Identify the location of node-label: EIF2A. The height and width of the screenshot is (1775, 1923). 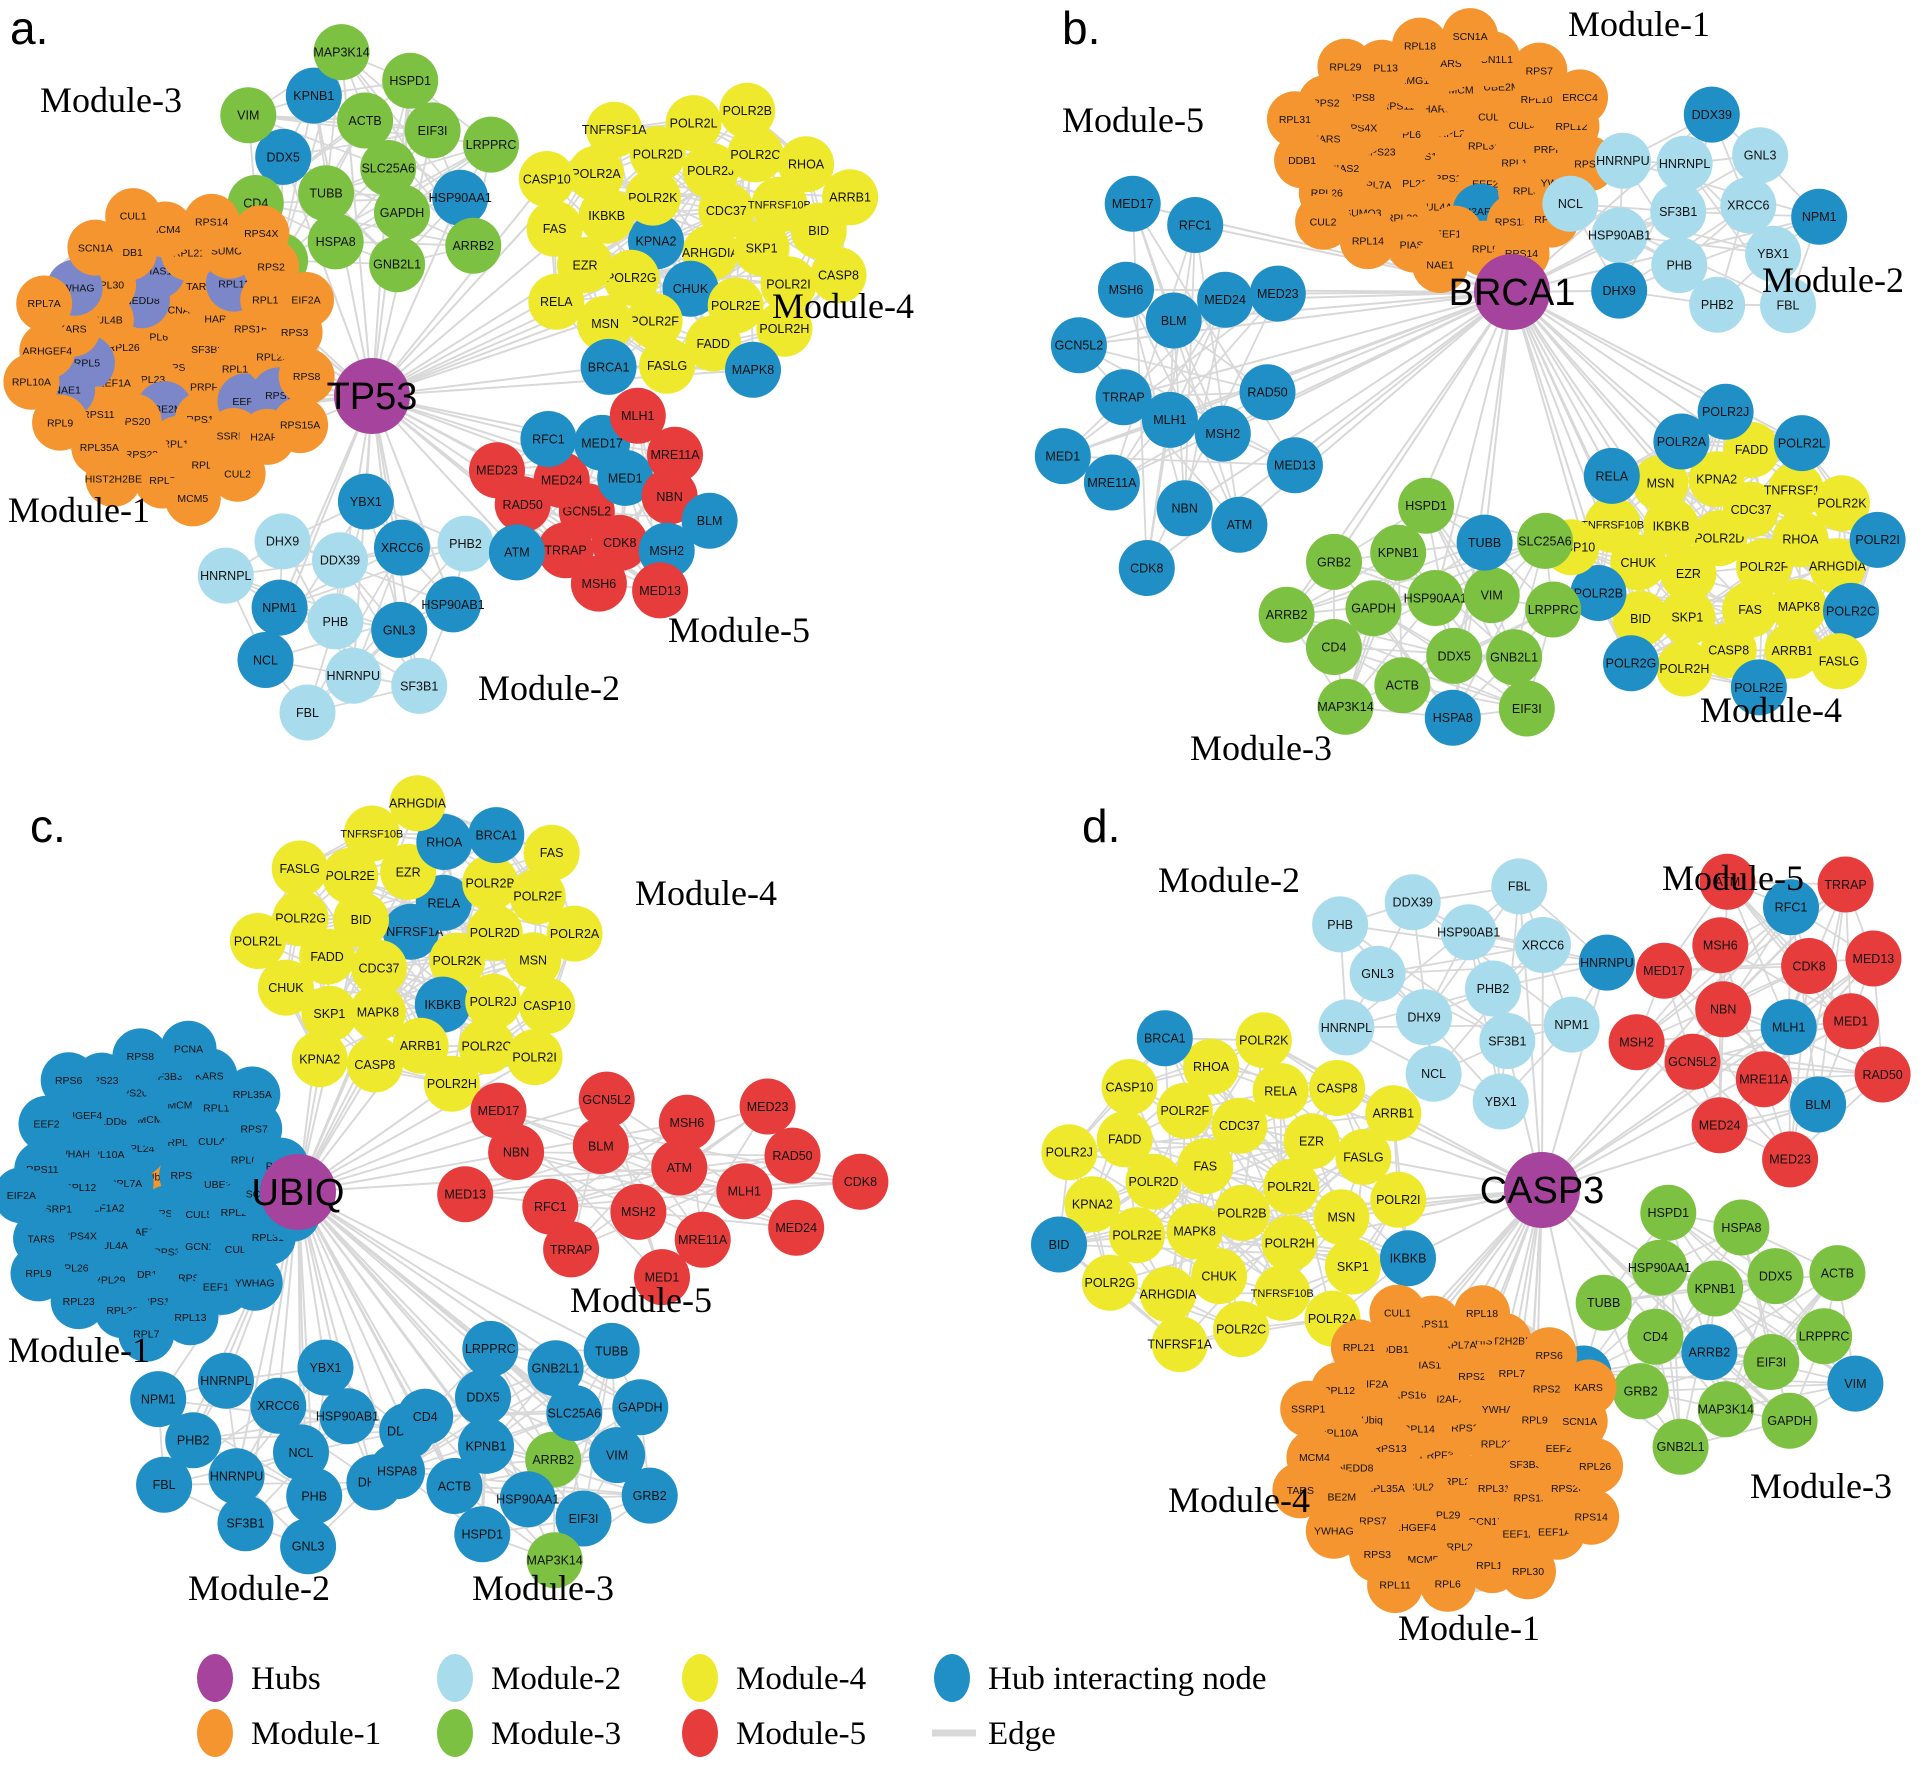
(305, 301).